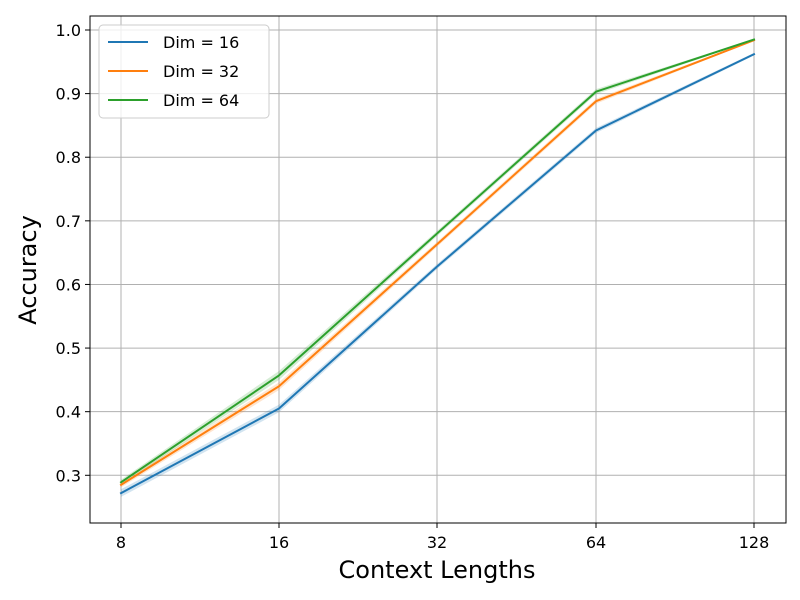  I want to click on legend-label: Dim = 32, so click(201, 71).